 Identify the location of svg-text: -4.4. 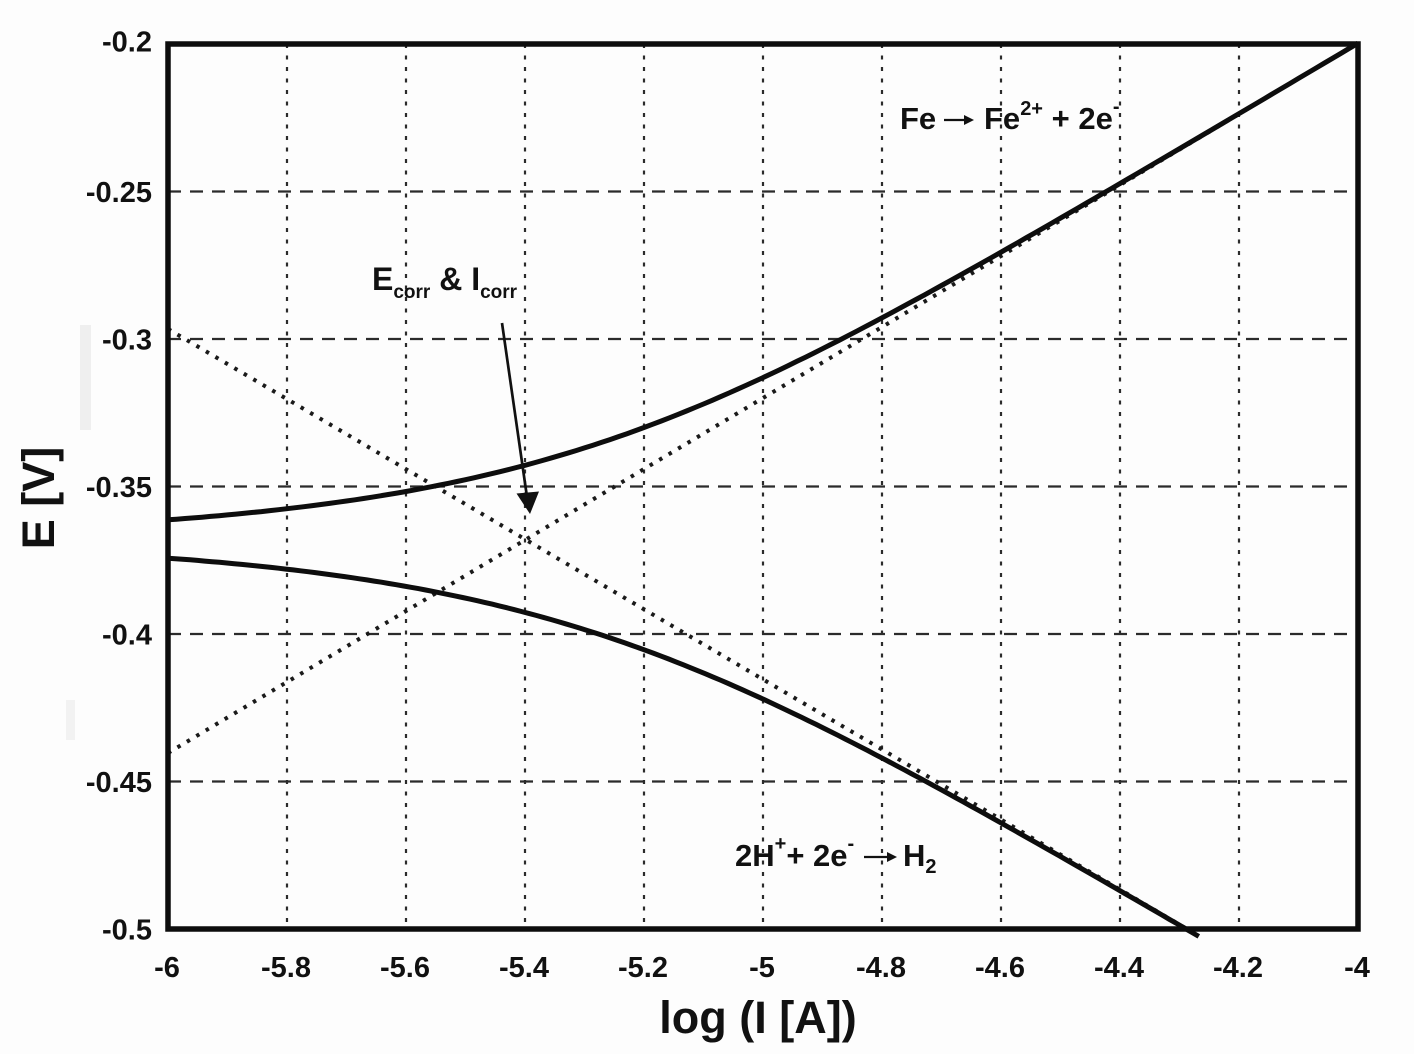
(1119, 968).